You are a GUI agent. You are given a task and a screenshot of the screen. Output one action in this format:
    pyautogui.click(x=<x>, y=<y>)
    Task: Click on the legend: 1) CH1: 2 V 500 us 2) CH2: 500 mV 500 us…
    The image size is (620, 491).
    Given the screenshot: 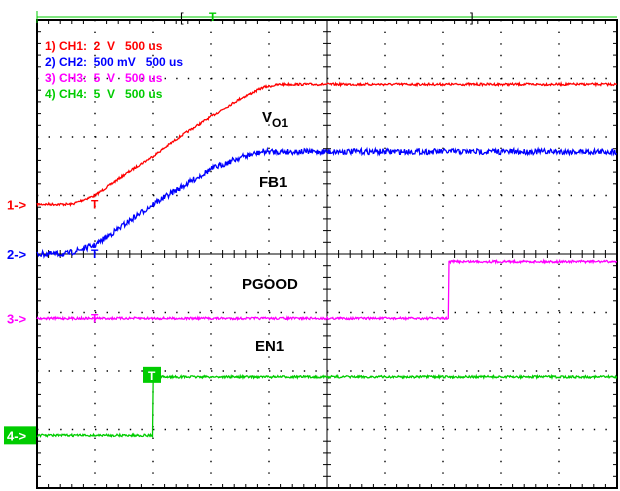 What is the action you would take?
    pyautogui.click(x=114, y=70)
    